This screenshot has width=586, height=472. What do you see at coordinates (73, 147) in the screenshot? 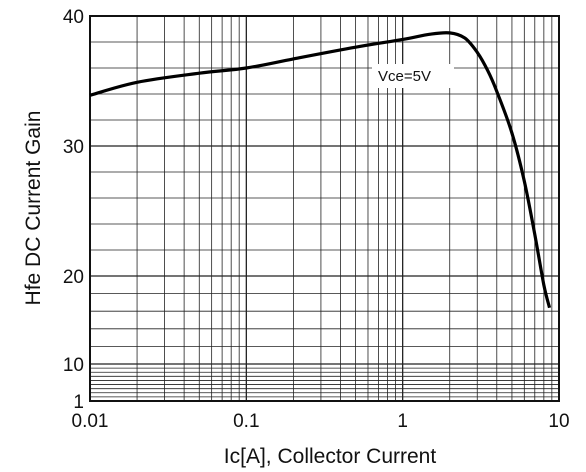
I see `y-tick-label: 30` at bounding box center [73, 147].